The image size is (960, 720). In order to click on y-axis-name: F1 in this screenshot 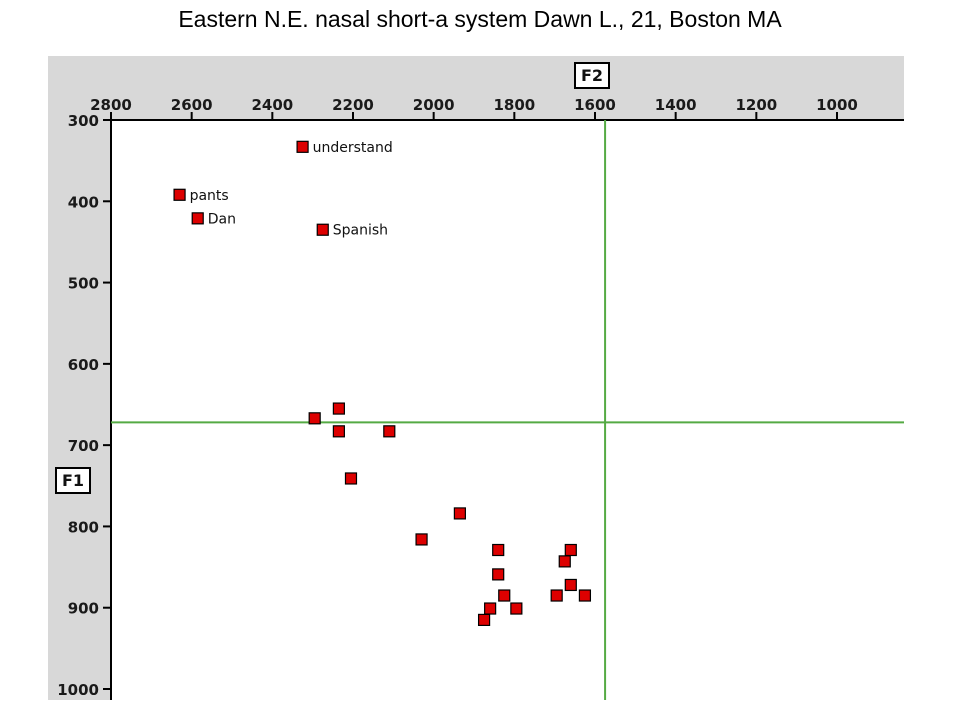, I will do `click(73, 480)`.